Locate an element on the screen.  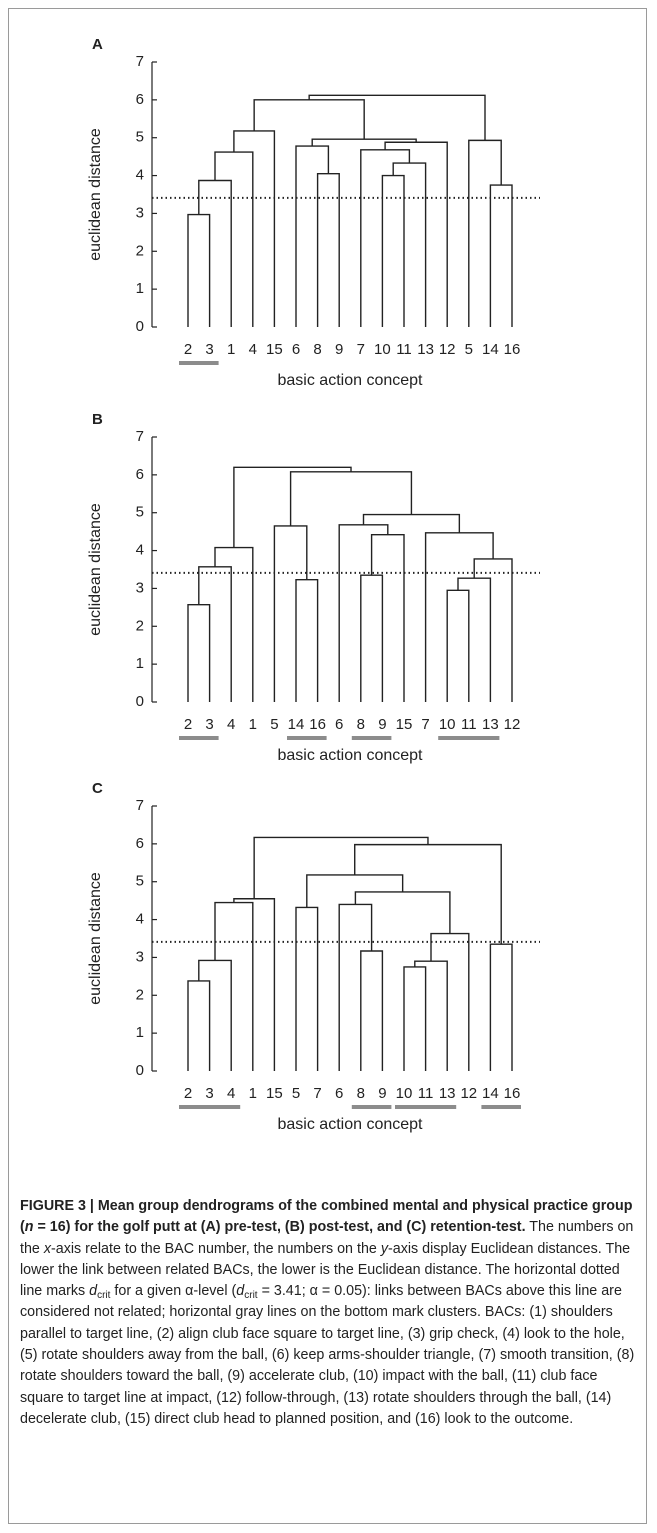
y-tick-label: 7 is located at coordinates (140, 61).